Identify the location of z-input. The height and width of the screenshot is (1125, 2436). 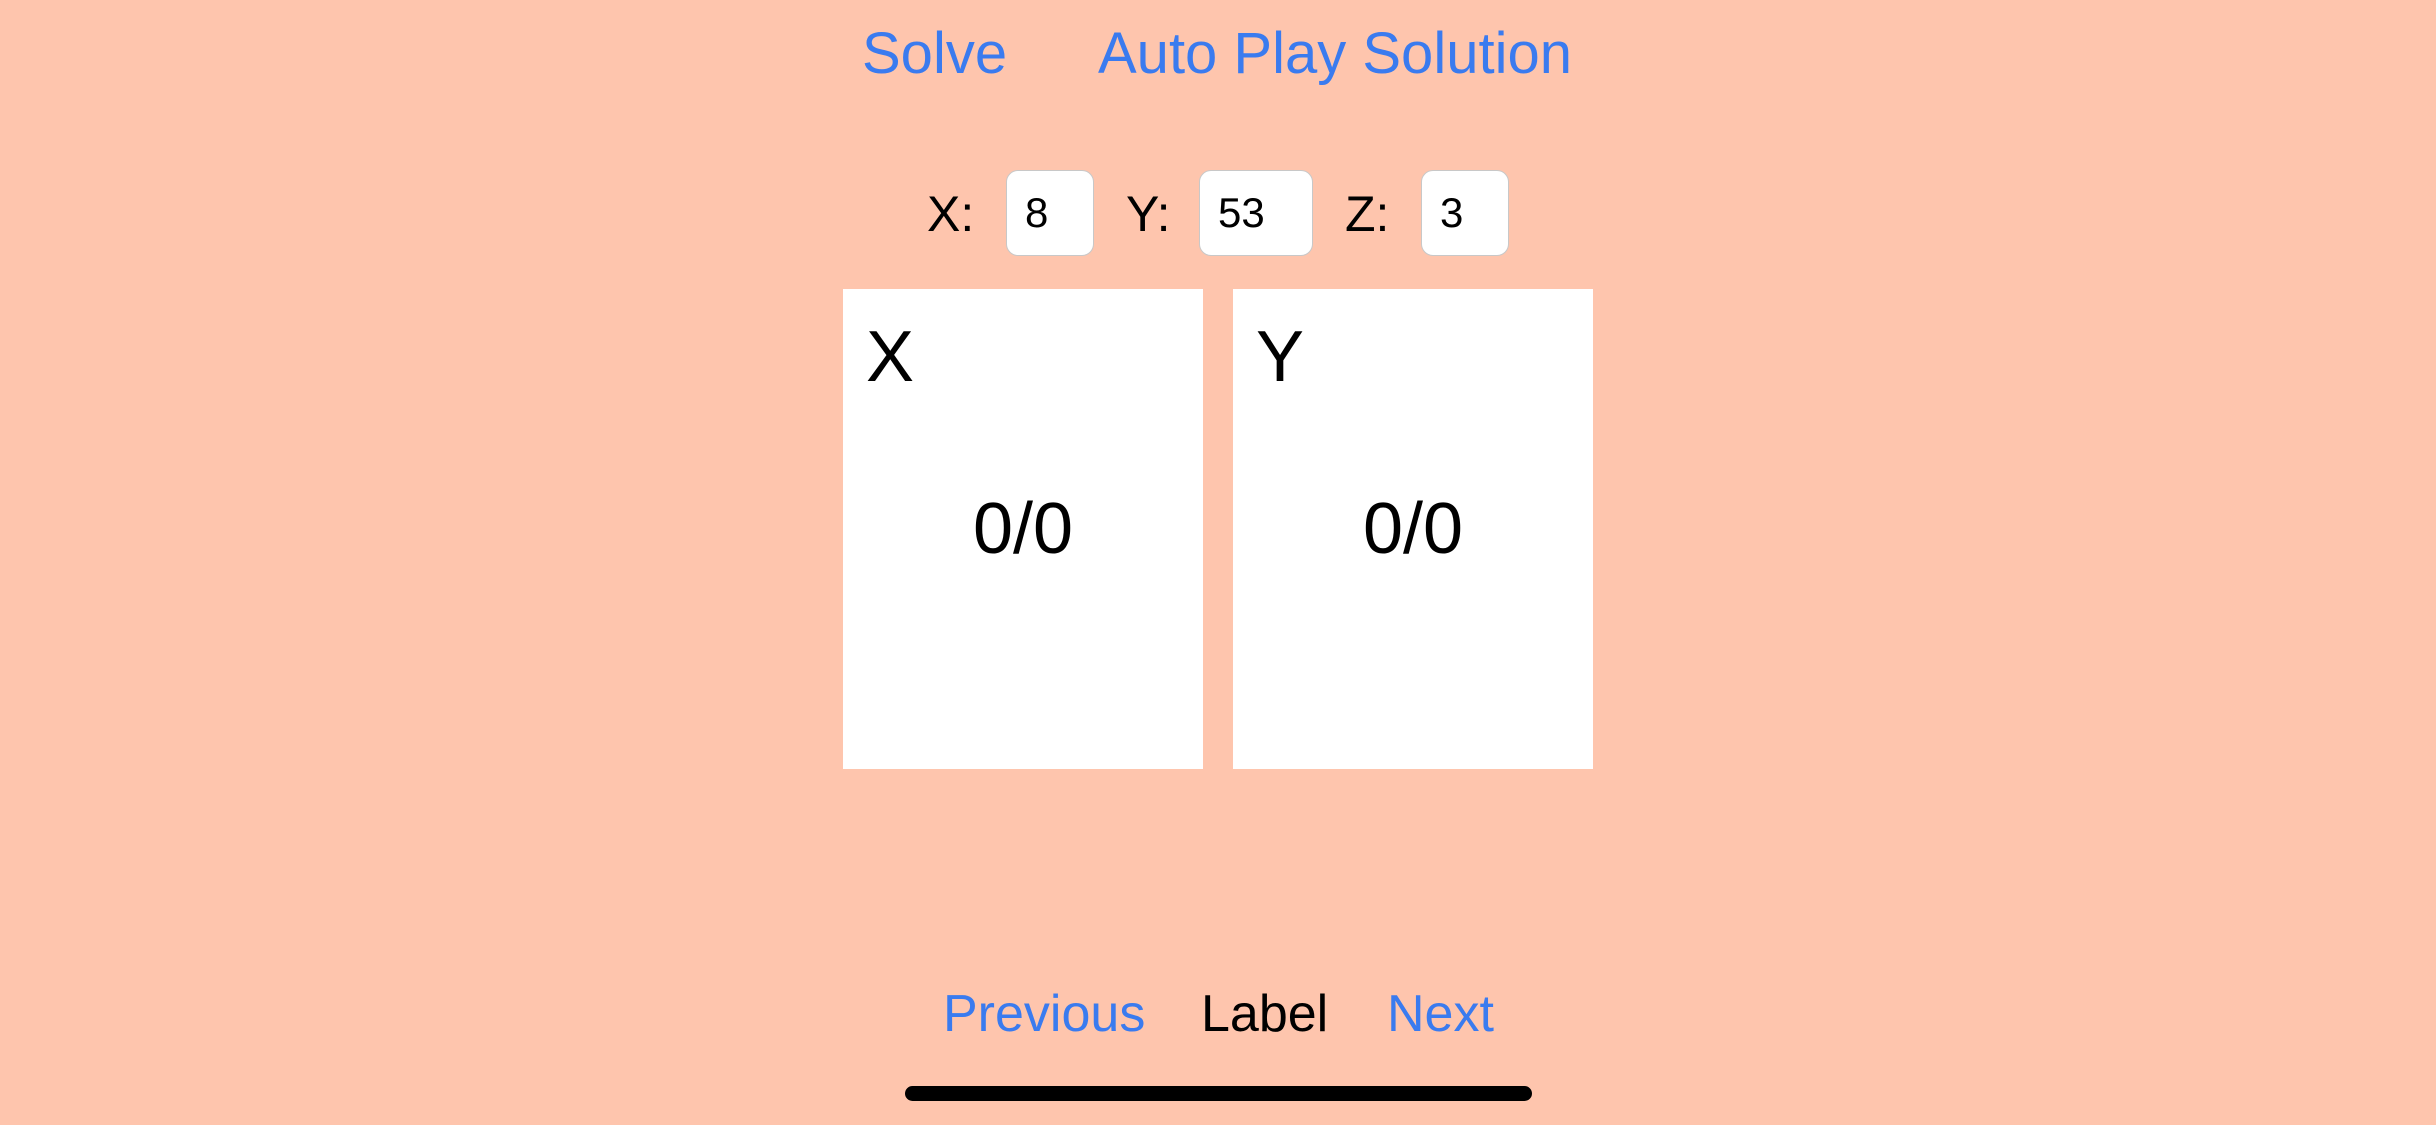
(1465, 213).